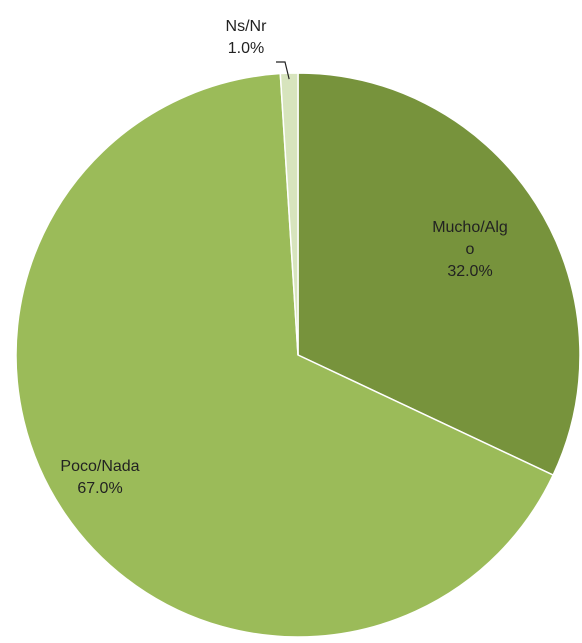 The width and height of the screenshot is (582, 643). I want to click on label-category: Ns/Nr, so click(246, 26).